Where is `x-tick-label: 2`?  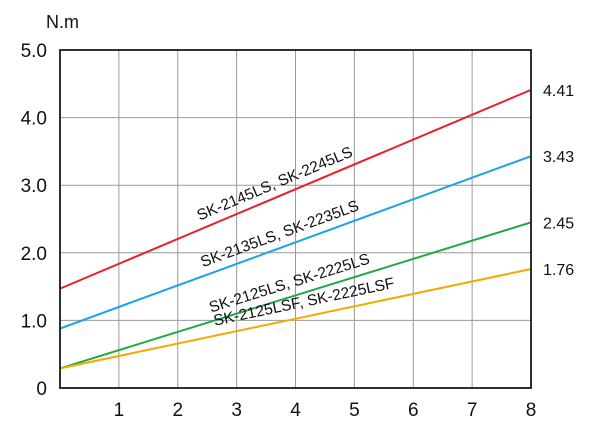 x-tick-label: 2 is located at coordinates (177, 410).